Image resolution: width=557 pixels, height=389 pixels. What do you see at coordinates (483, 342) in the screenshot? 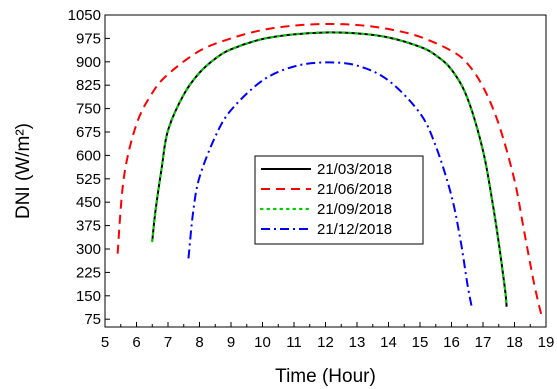
I see `x-tick-label: 17` at bounding box center [483, 342].